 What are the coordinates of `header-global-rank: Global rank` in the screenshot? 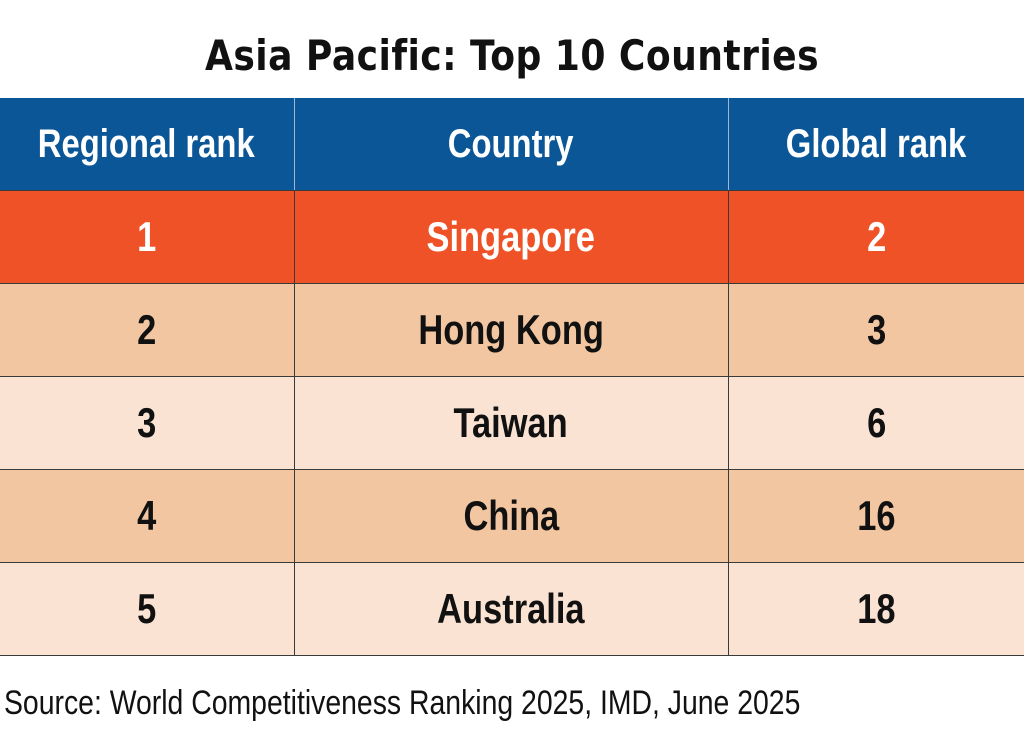 It's located at (875, 144).